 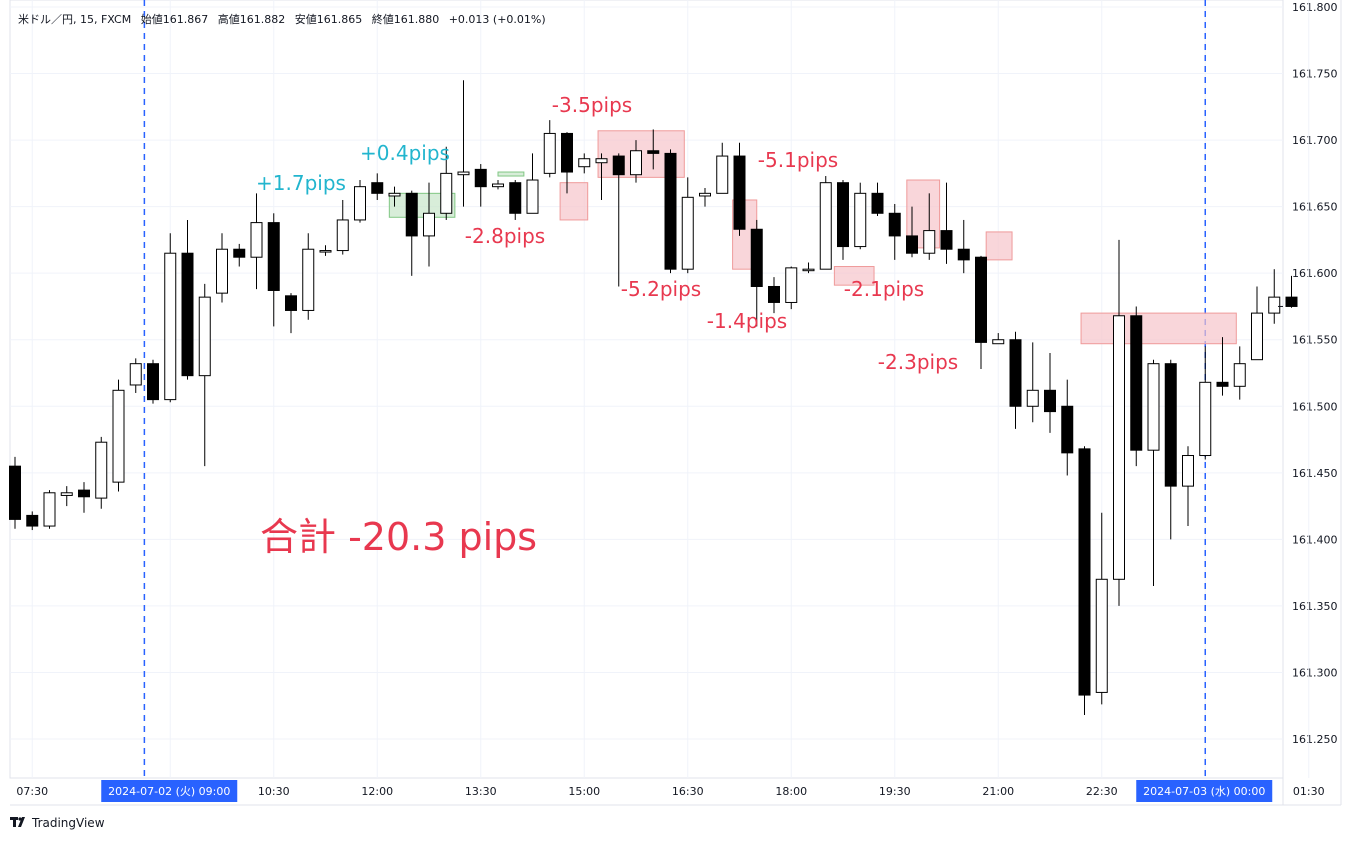 What do you see at coordinates (301, 183) in the screenshot?
I see `trade-pips-label: +1.7pips` at bounding box center [301, 183].